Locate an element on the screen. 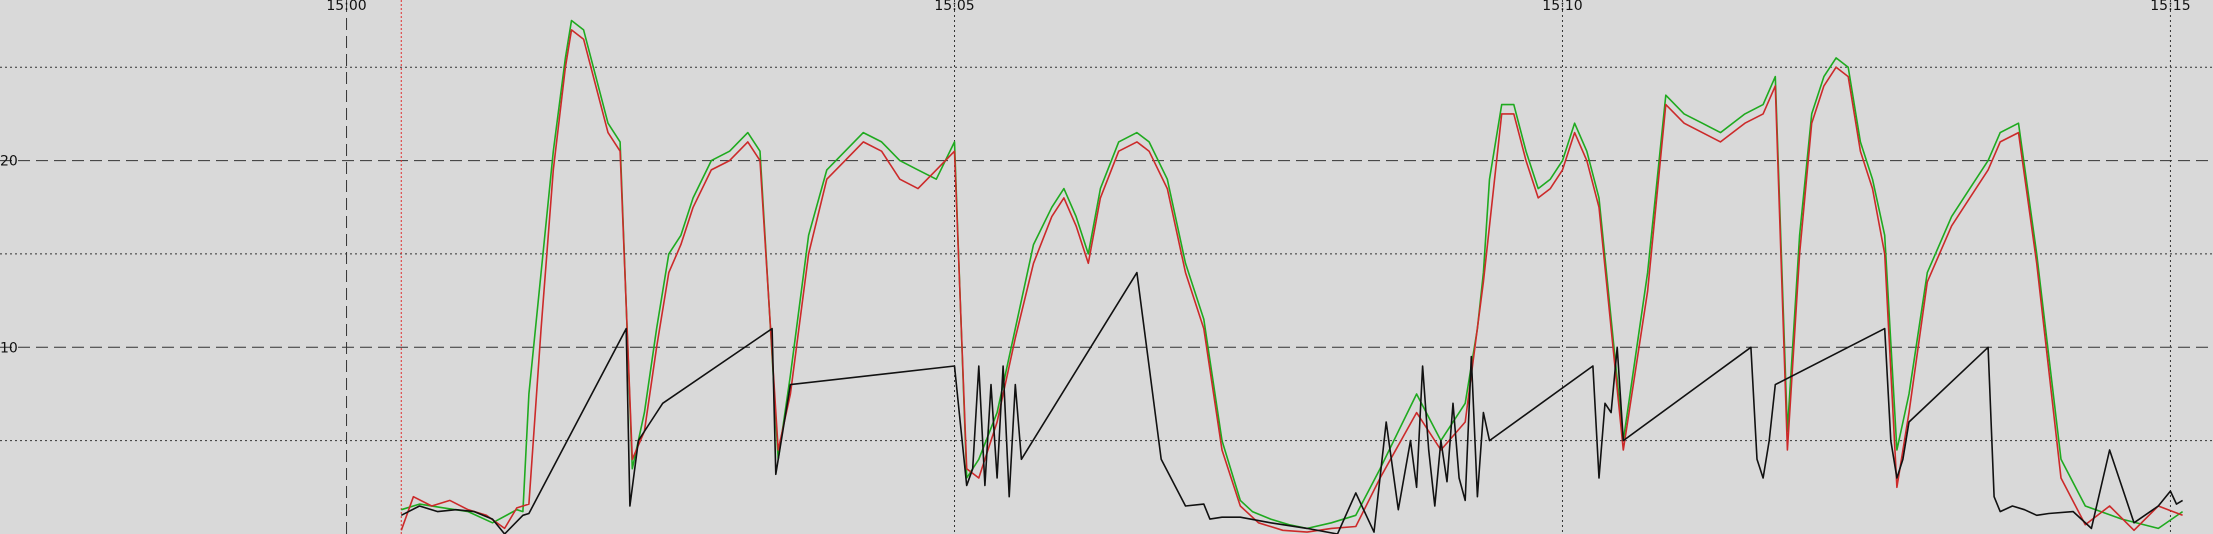  y-tick-label-1: 20 is located at coordinates (9, 162).